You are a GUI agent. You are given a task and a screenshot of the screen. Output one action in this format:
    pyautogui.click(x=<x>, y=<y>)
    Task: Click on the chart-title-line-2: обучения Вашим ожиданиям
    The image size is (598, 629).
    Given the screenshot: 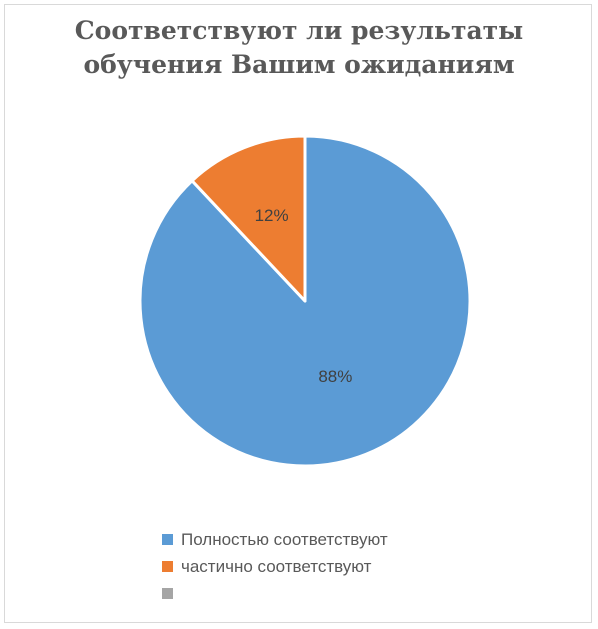 What is the action you would take?
    pyautogui.click(x=299, y=64)
    